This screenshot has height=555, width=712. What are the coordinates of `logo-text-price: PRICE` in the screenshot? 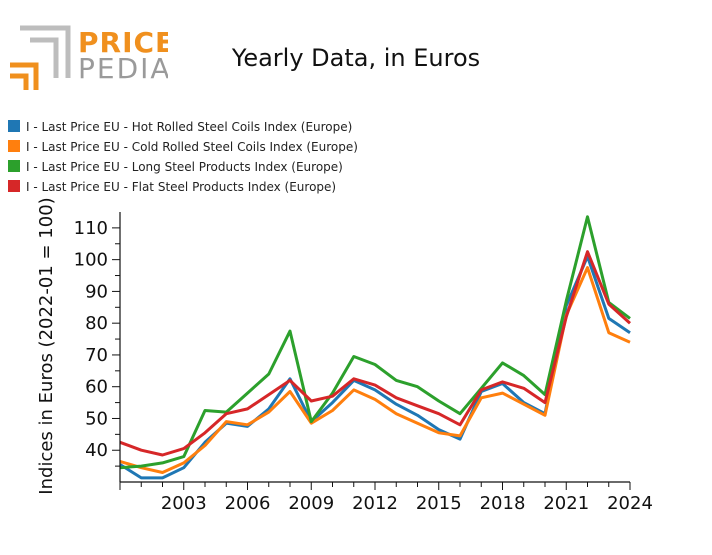 It's located at (123, 42).